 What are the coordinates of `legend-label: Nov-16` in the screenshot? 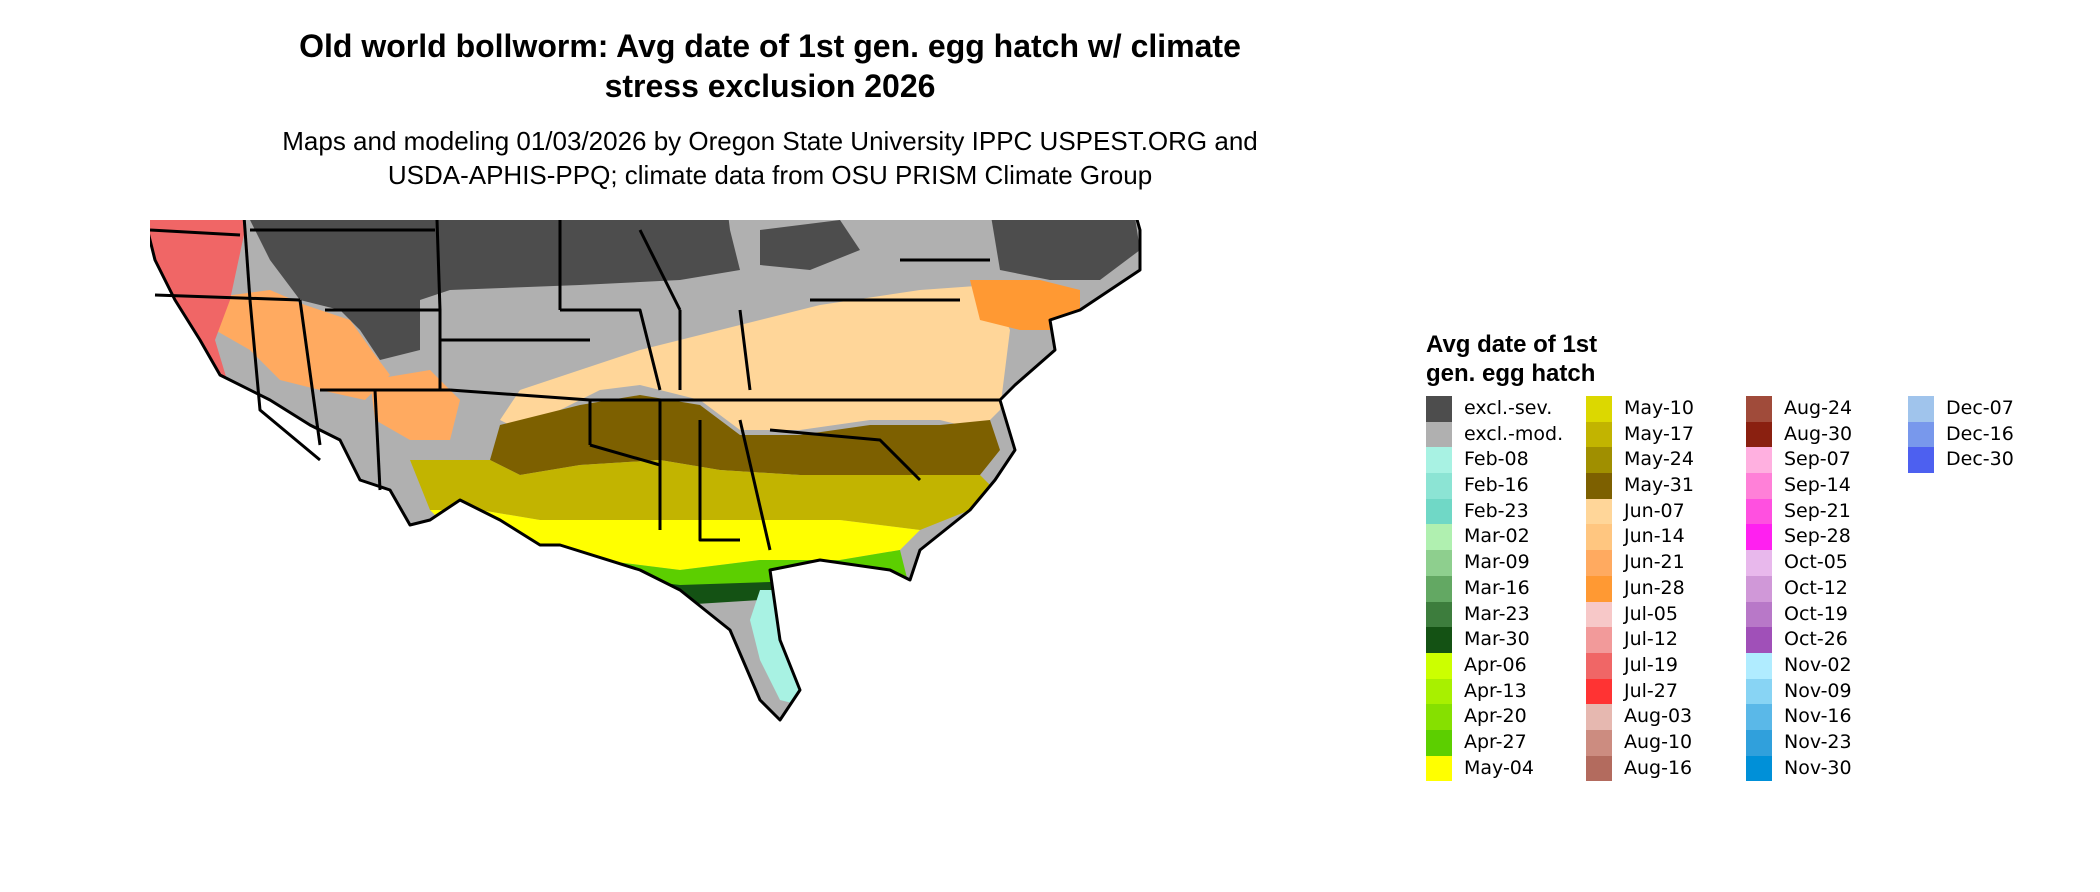 It's located at (1818, 716).